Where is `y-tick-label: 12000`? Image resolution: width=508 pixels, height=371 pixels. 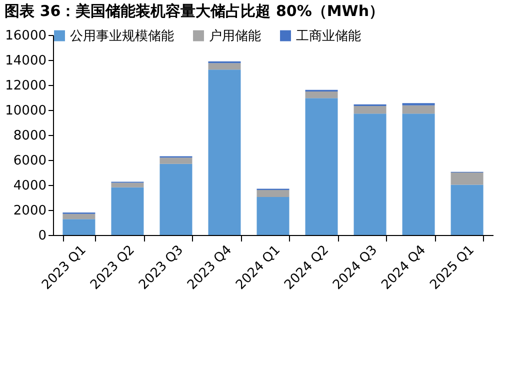
y-tick-label: 12000 is located at coordinates (25, 86).